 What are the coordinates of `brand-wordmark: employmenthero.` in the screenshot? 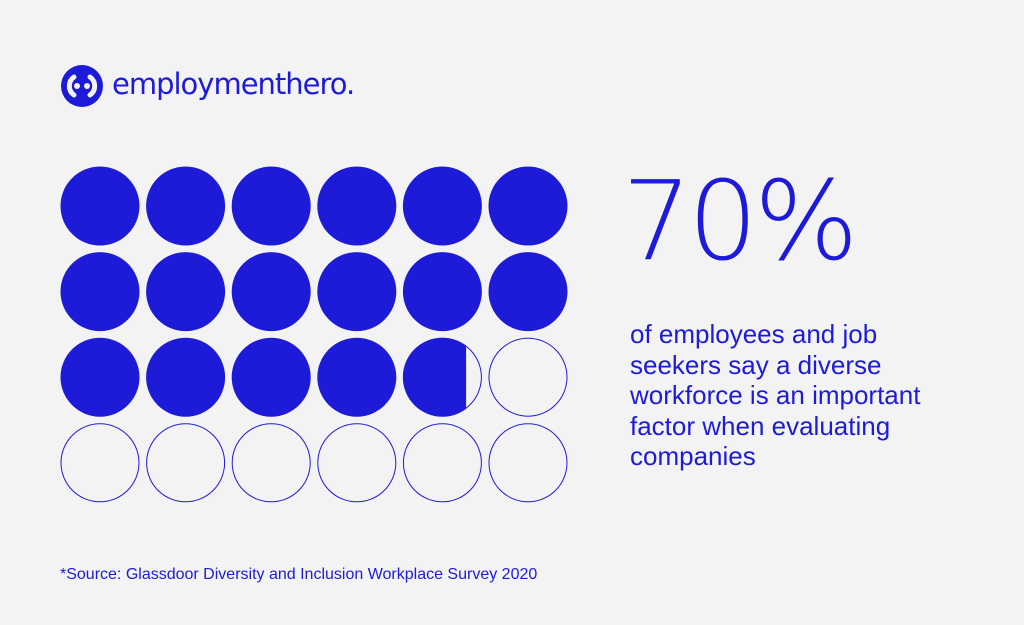 It's located at (233, 83).